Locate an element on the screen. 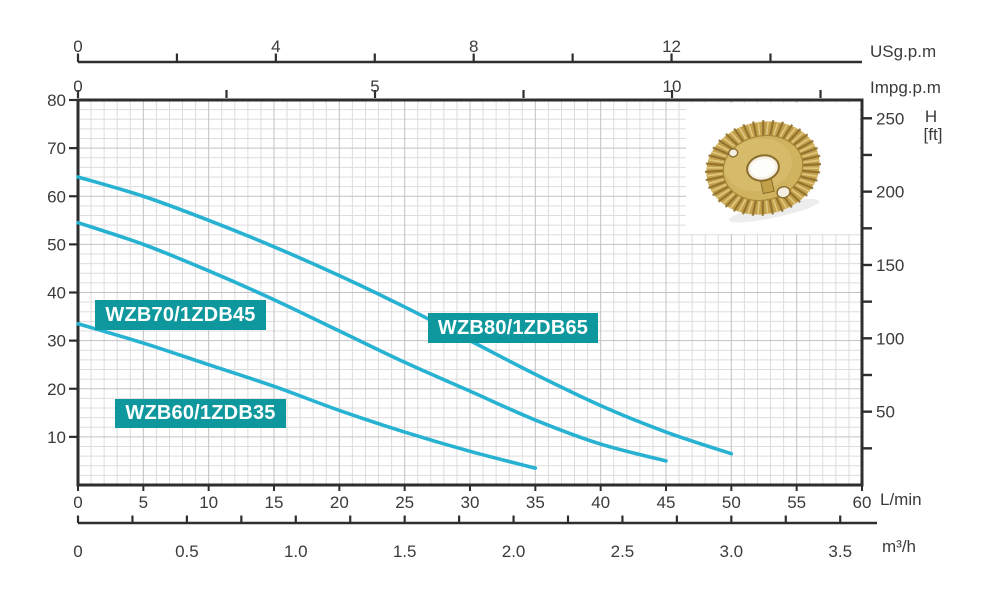 Image resolution: width=1000 pixels, height=596 pixels. lmin-tick-label: 30 is located at coordinates (470, 502).